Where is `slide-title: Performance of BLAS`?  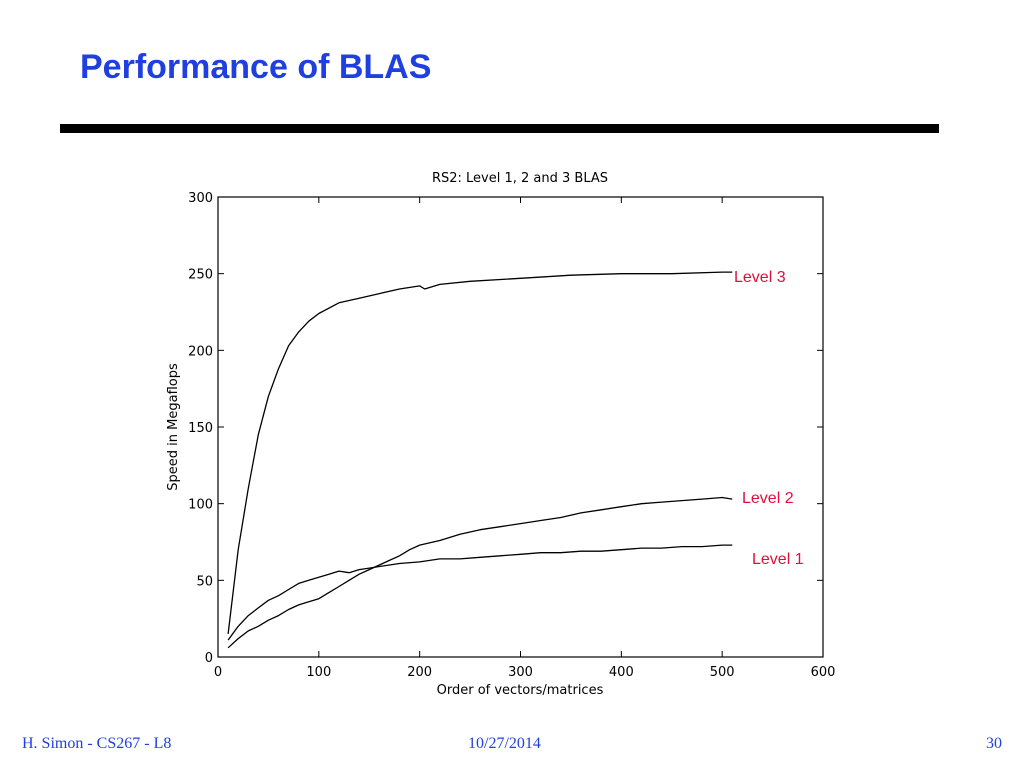
slide-title: Performance of BLAS is located at coordinates (256, 67).